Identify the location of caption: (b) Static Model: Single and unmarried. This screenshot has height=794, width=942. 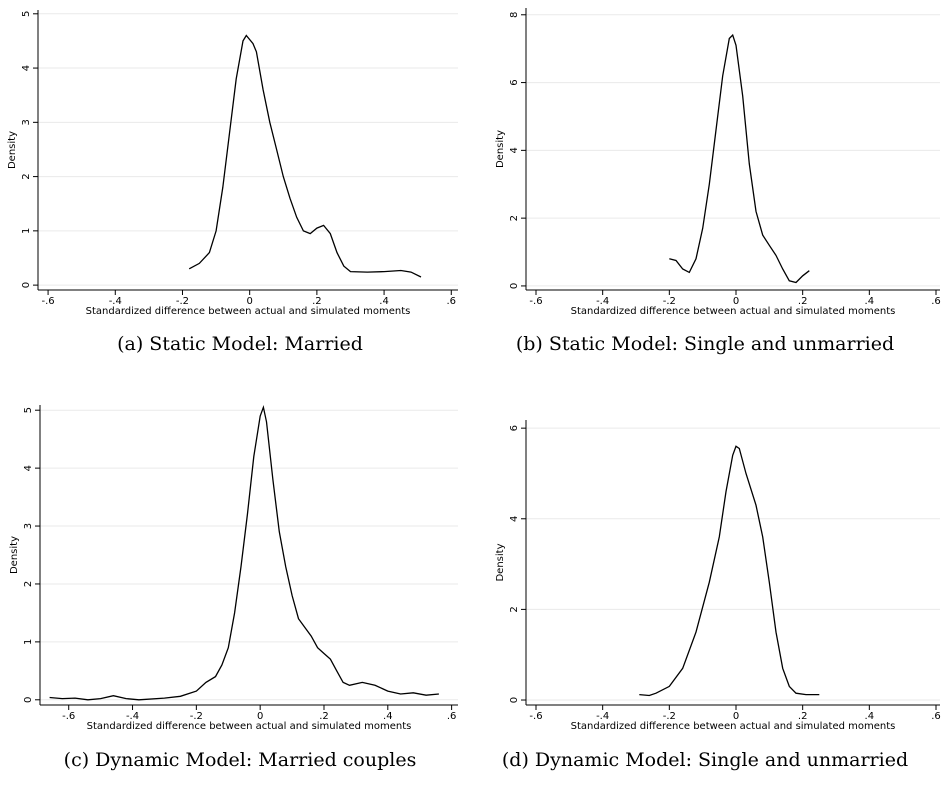
(705, 344).